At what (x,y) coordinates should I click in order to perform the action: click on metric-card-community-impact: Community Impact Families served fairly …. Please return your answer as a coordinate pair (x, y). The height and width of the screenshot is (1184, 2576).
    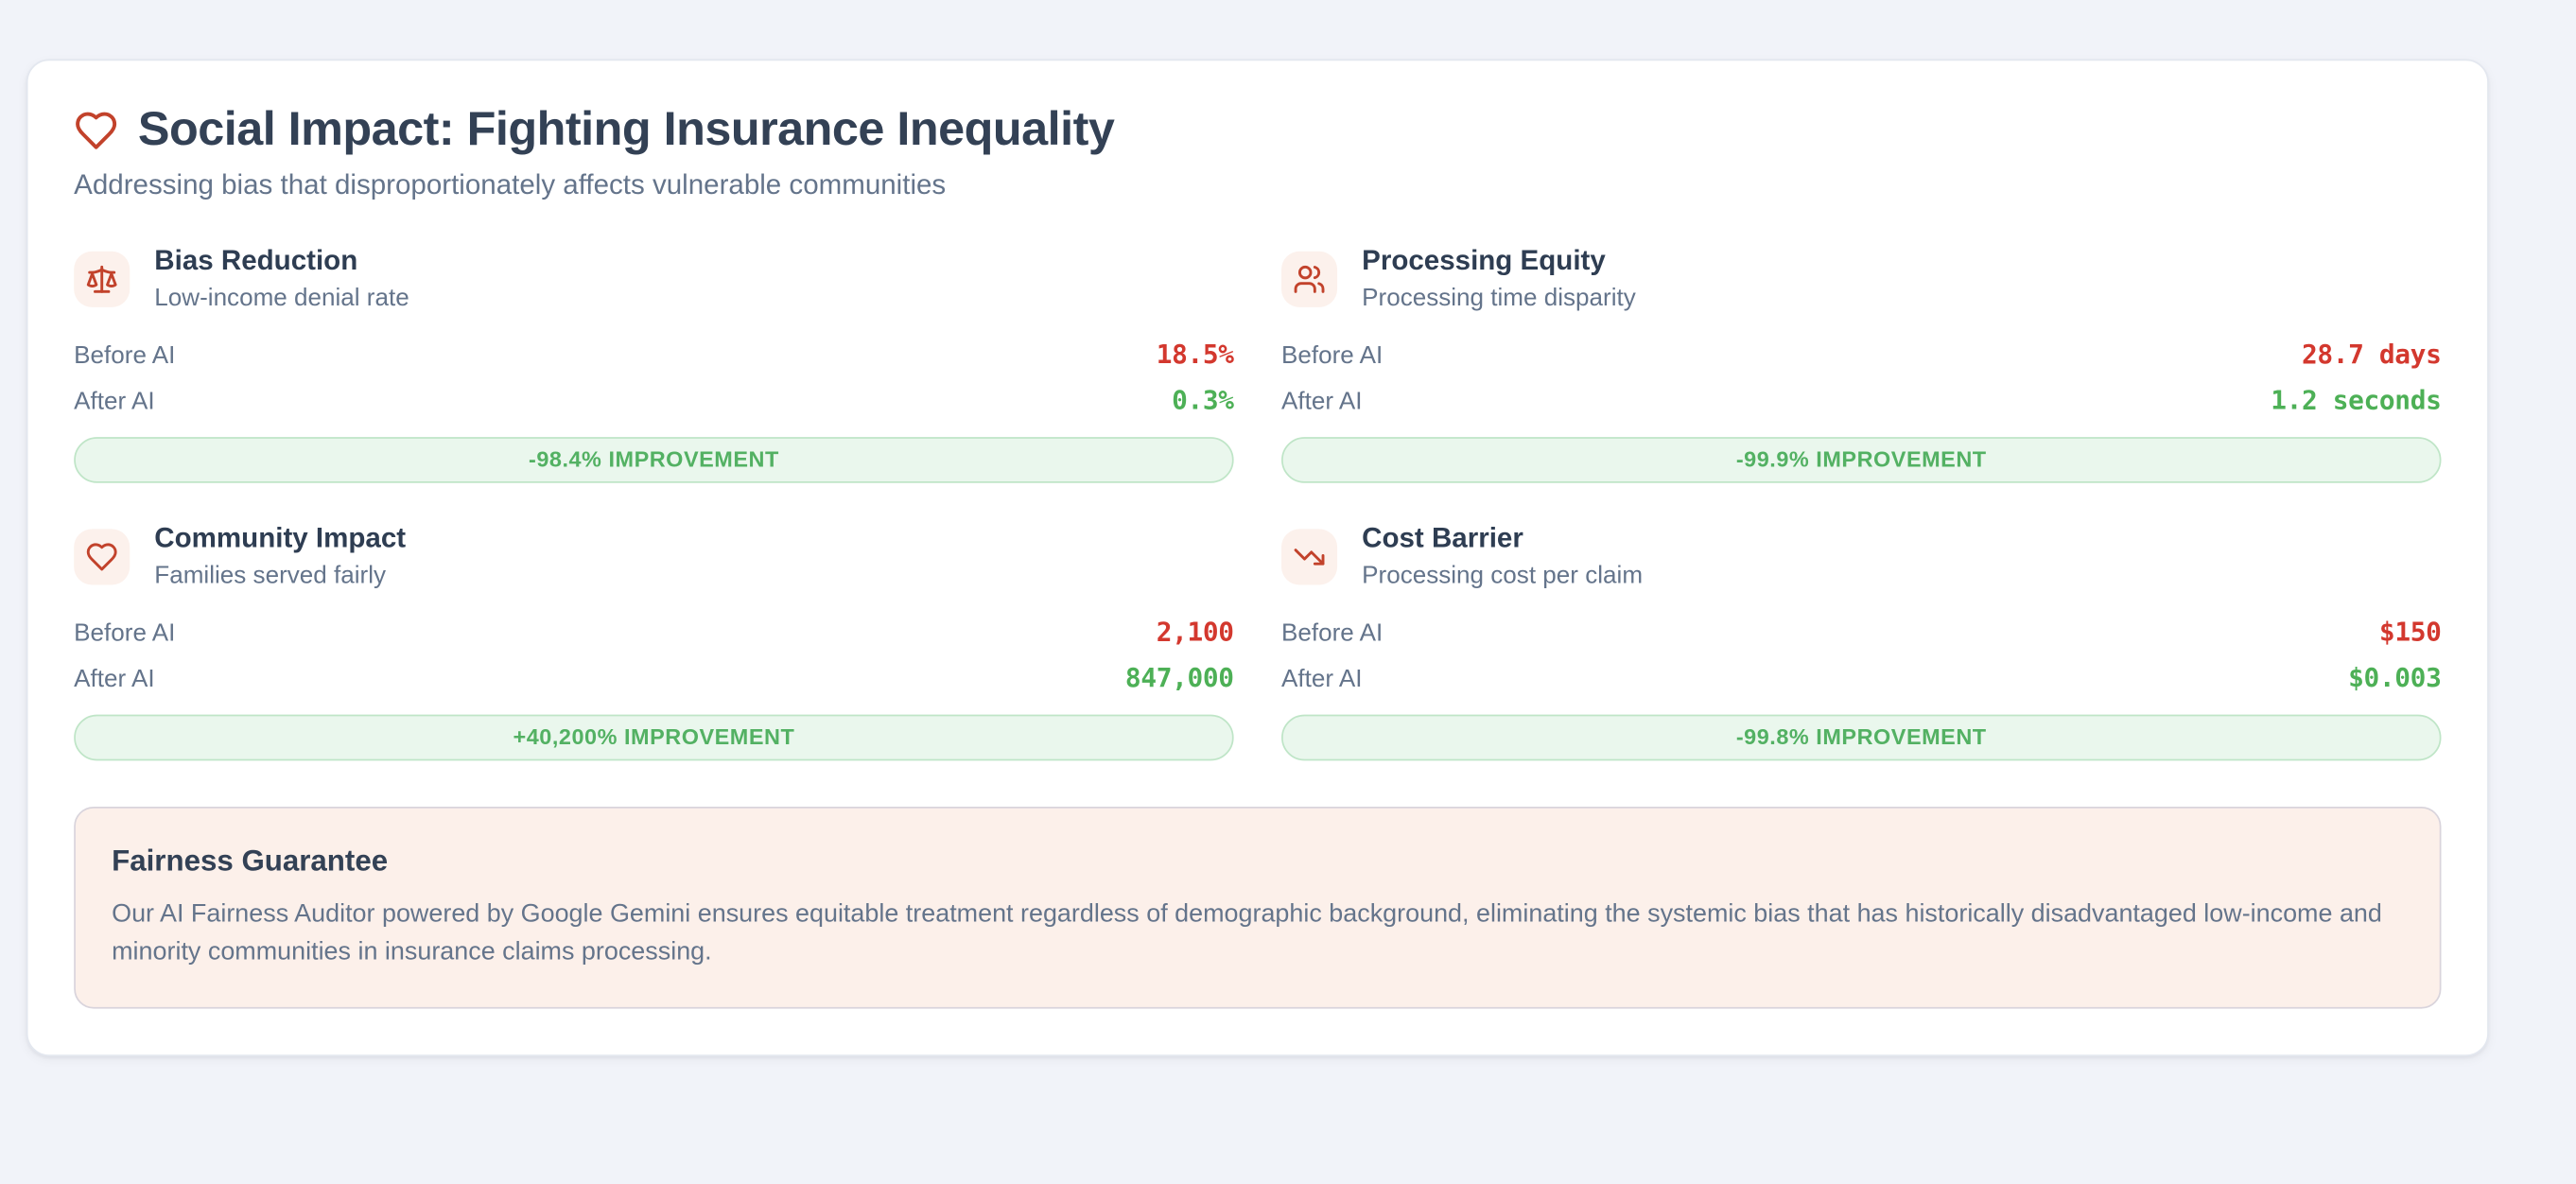
    Looking at the image, I should click on (654, 640).